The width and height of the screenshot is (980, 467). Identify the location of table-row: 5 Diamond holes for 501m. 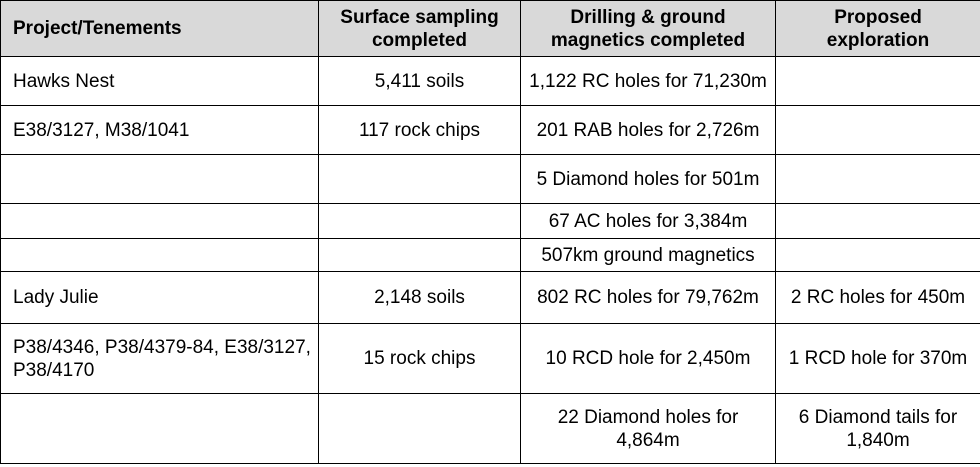
(490, 179).